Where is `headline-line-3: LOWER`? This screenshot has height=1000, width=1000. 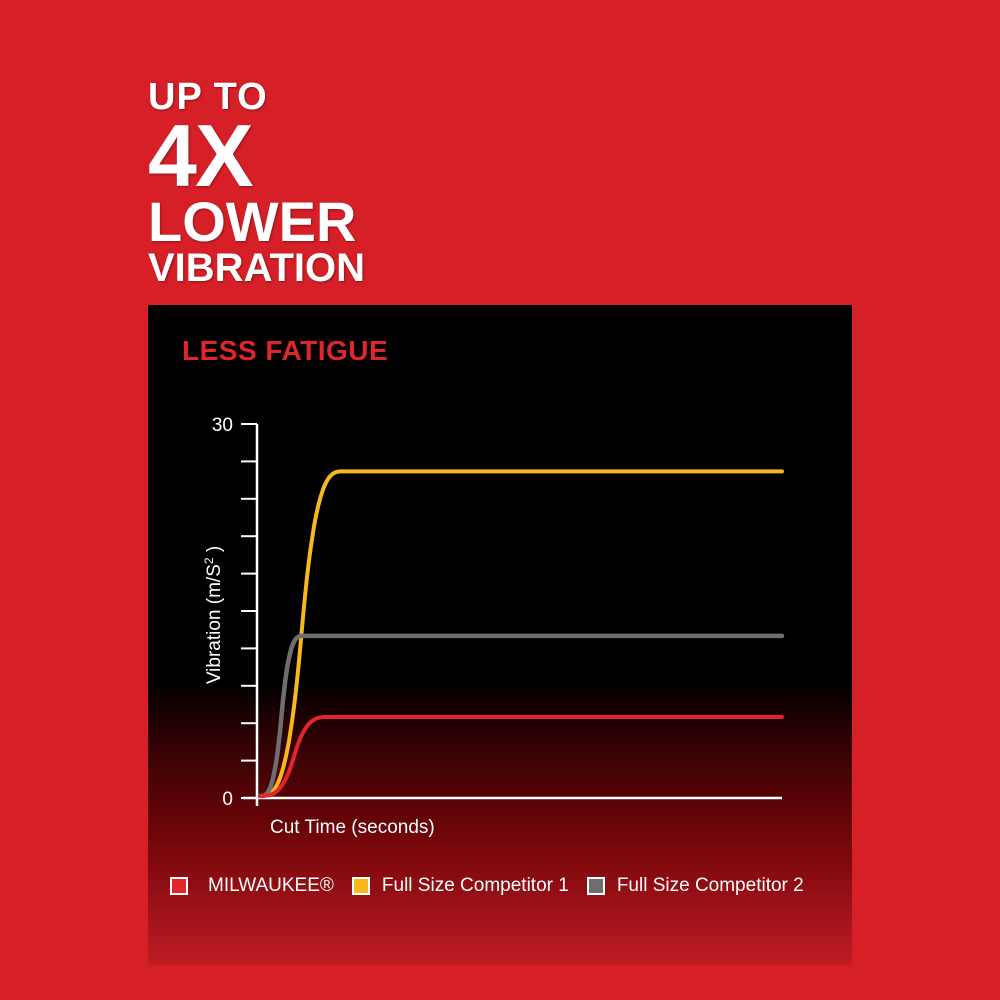 headline-line-3: LOWER is located at coordinates (252, 221).